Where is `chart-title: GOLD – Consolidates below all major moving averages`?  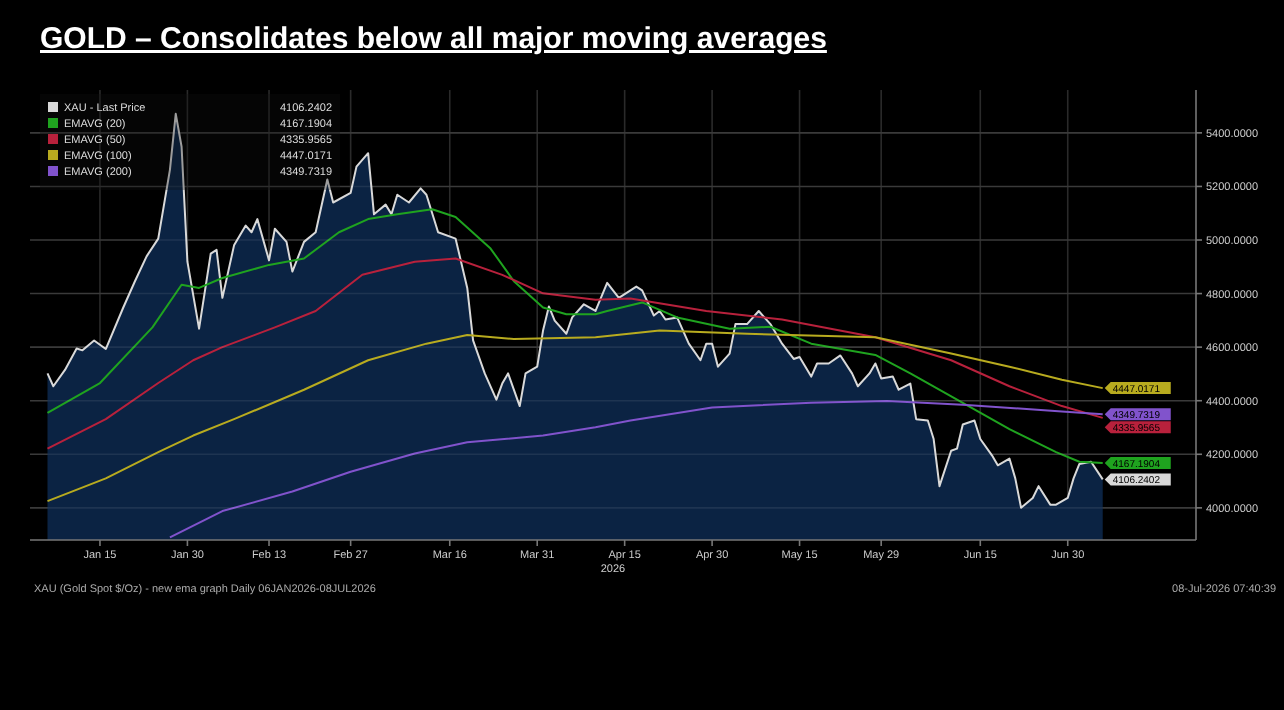
chart-title: GOLD – Consolidates below all major moving averages is located at coordinates (433, 39).